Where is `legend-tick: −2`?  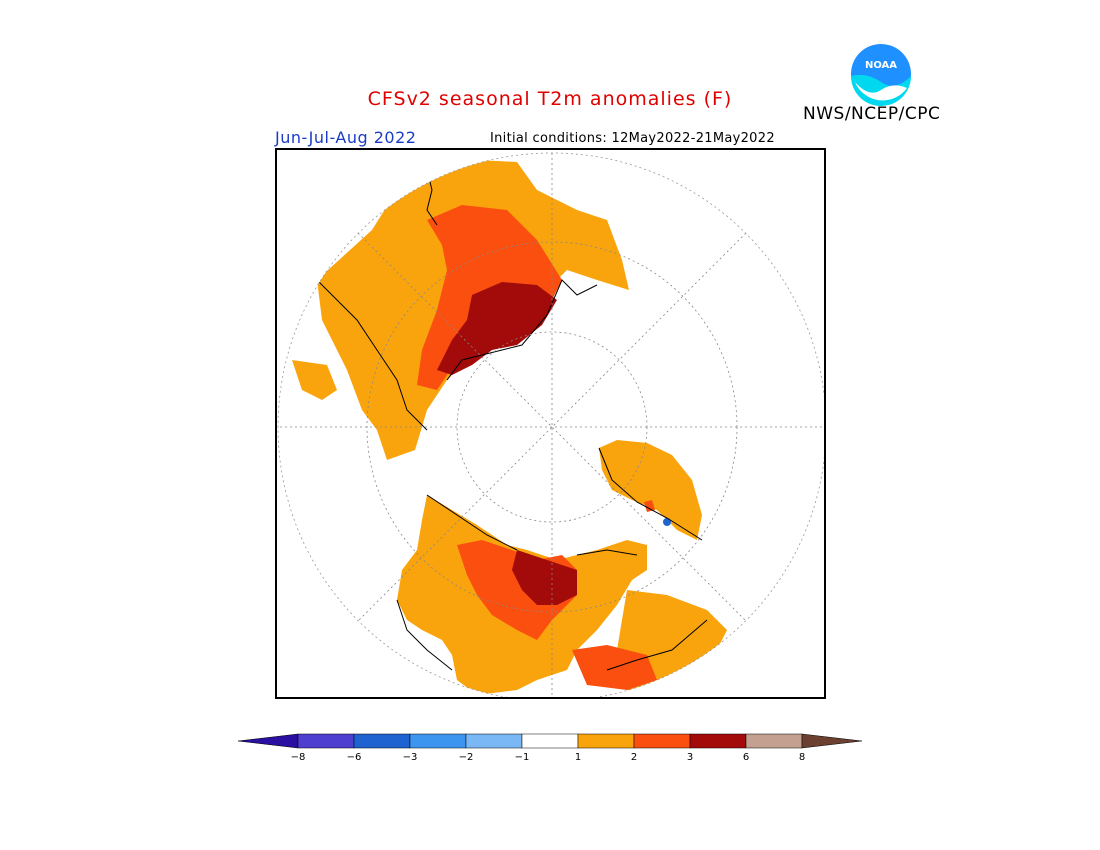
legend-tick: −2 is located at coordinates (466, 757).